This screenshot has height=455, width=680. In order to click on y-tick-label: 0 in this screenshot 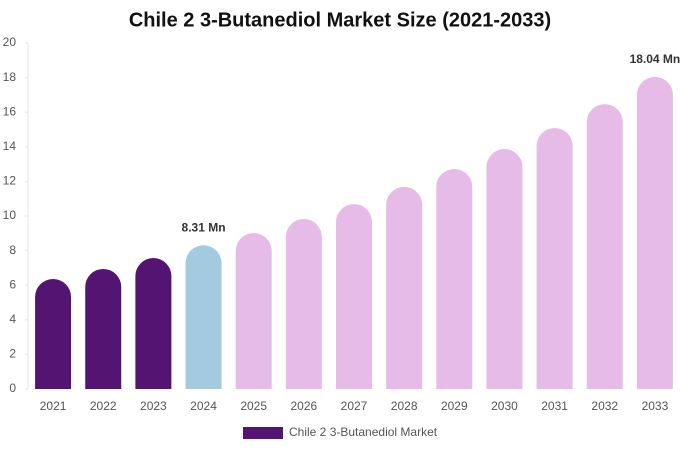, I will do `click(12, 388)`.